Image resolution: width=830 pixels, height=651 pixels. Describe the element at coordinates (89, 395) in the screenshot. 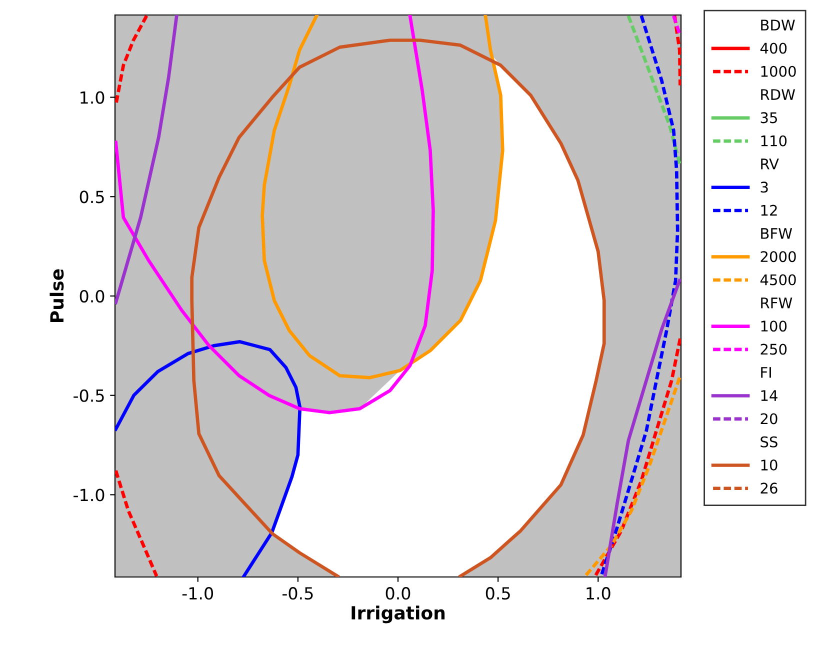

I see `y-tick-label: -0.5` at that location.